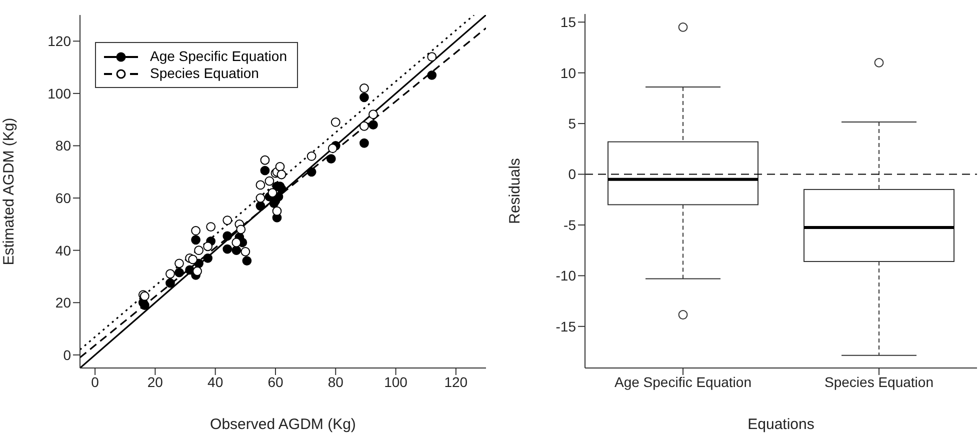  Describe the element at coordinates (566, 326) in the screenshot. I see `y-tick-label: -15` at that location.